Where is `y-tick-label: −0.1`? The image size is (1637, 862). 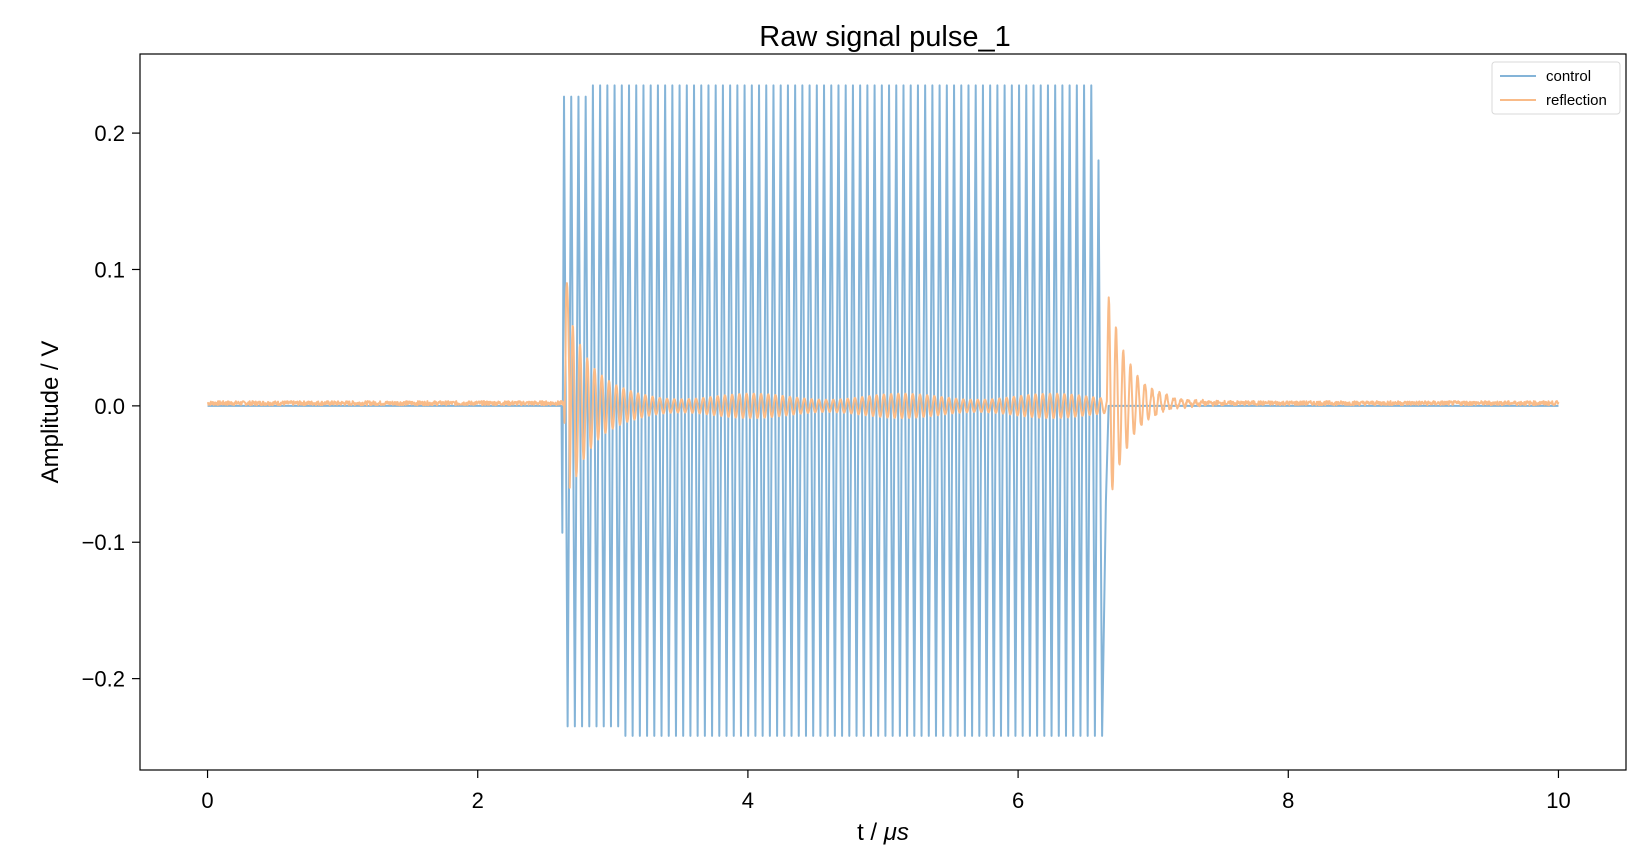
y-tick-label: −0.1 is located at coordinates (103, 542).